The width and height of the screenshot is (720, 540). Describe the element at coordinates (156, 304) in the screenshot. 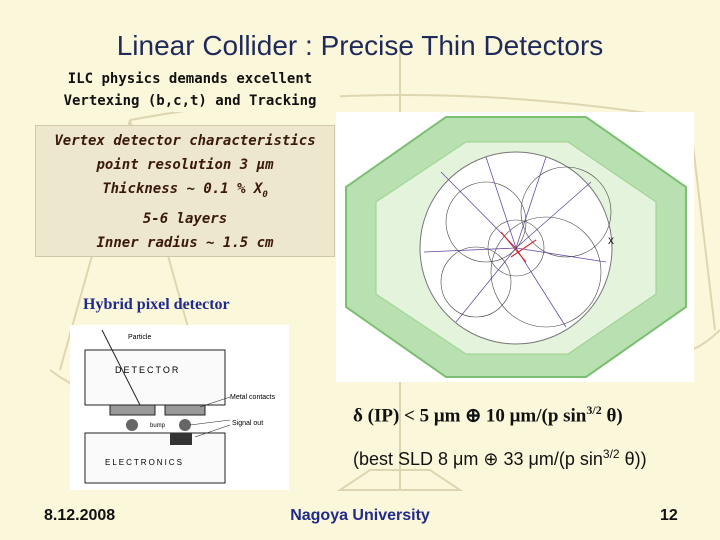

I see `hybrid-pixel-label: Hybrid pixel detector` at that location.